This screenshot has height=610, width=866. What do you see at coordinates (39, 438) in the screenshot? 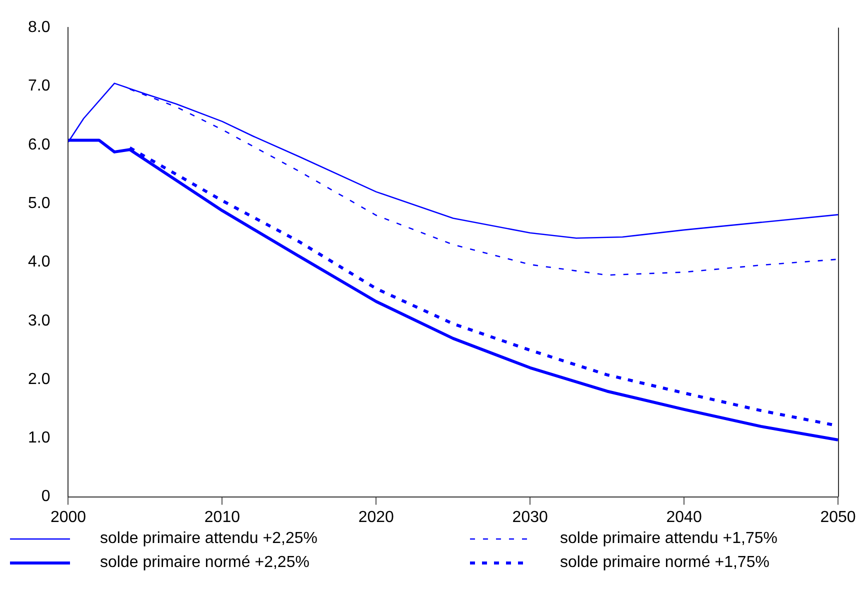
I see `y-tick-label: 1.0` at bounding box center [39, 438].